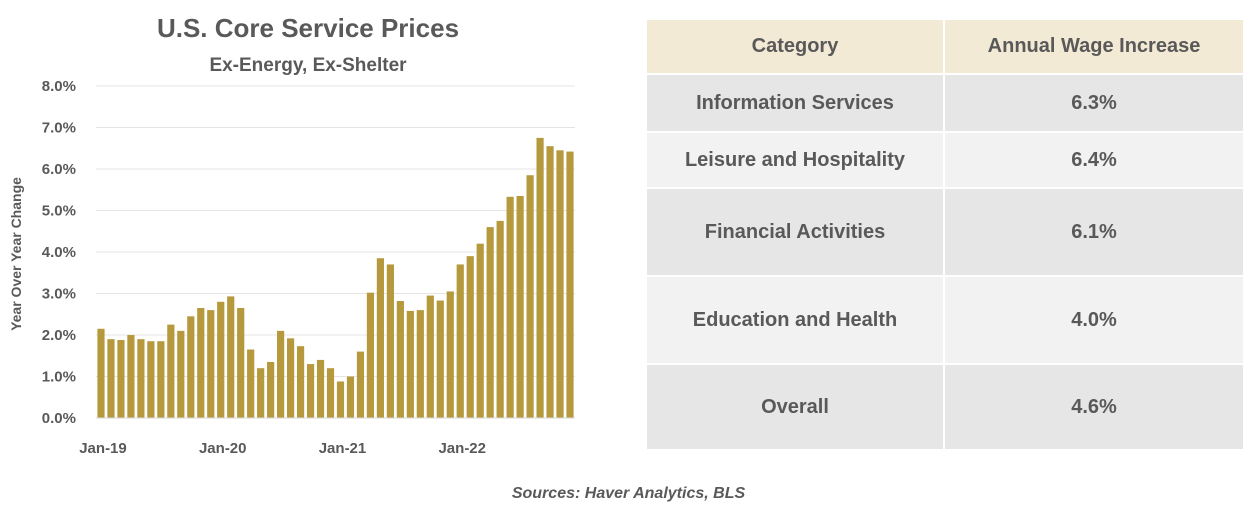 Image resolution: width=1257 pixels, height=515 pixels. I want to click on table-header-row: Category Annual Wage Increase, so click(945, 47).